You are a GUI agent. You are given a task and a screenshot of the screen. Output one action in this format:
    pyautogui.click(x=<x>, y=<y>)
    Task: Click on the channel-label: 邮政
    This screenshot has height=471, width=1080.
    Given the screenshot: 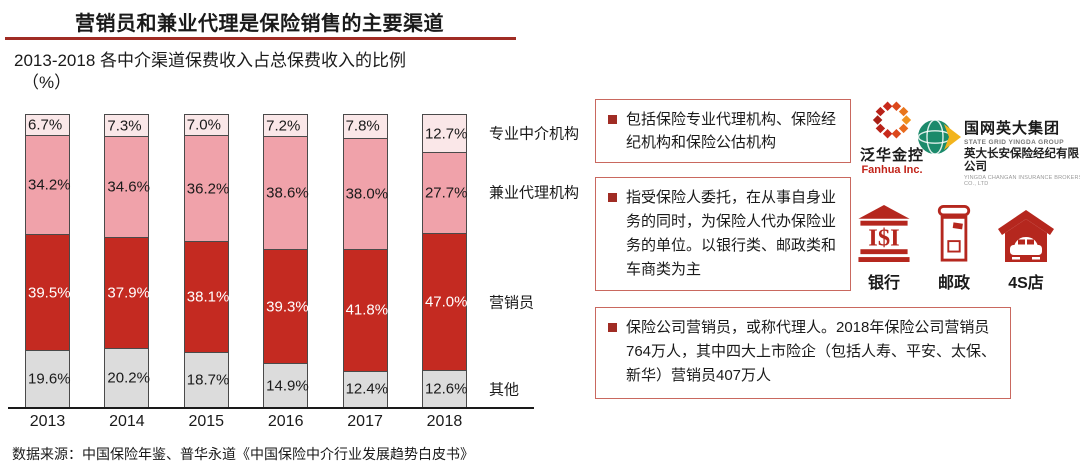 What is the action you would take?
    pyautogui.click(x=953, y=283)
    